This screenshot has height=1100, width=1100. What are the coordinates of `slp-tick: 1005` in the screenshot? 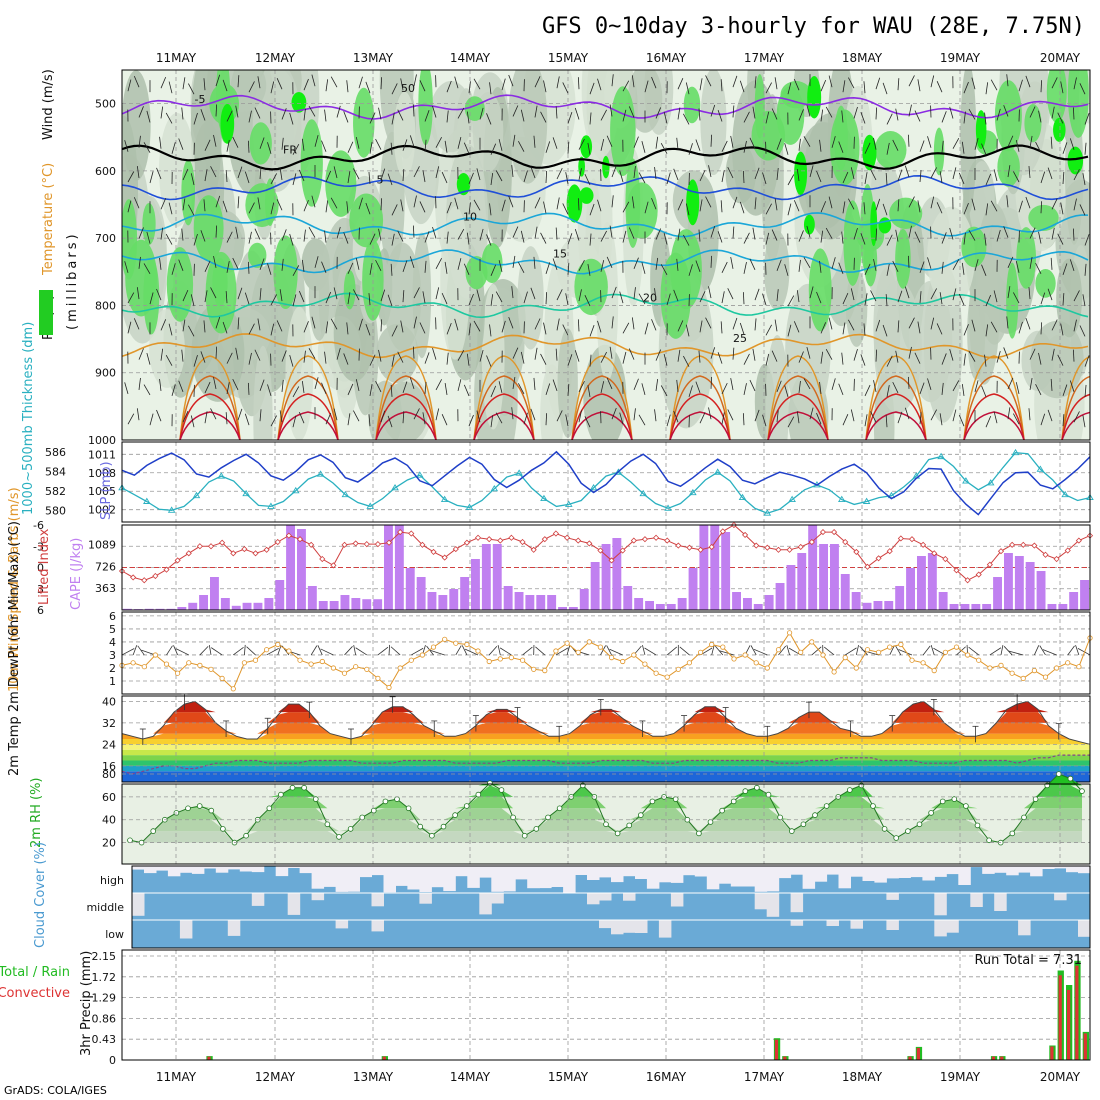 It's located at (102, 491).